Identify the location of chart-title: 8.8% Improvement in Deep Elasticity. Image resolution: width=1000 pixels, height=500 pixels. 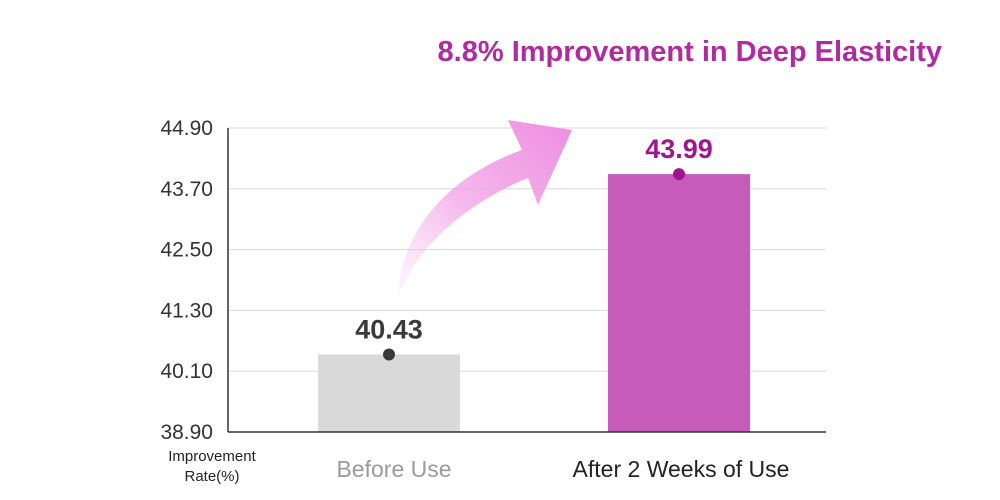
(689, 52).